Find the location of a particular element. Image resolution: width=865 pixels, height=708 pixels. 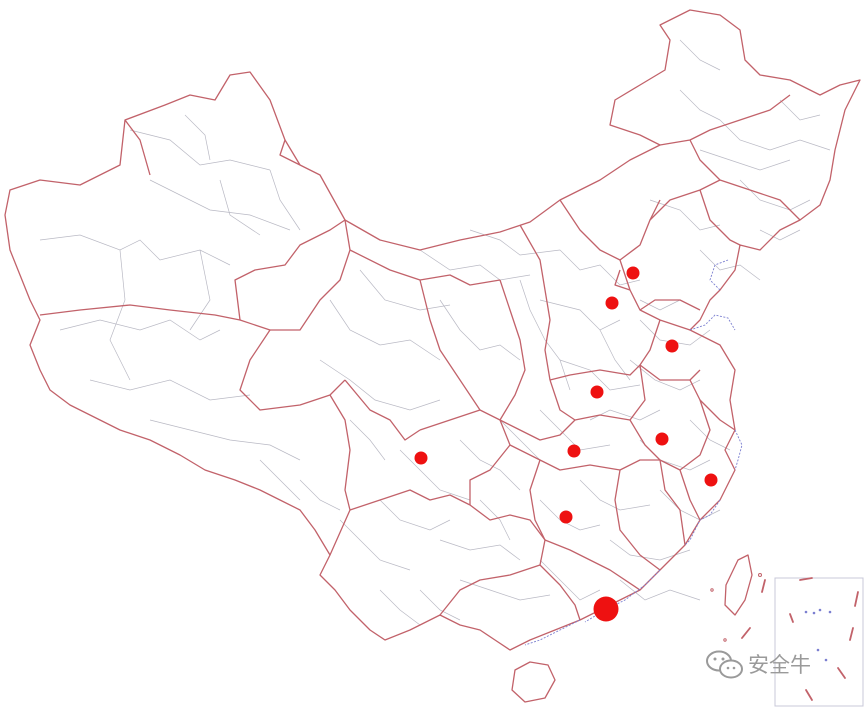

small-islands is located at coordinates (736, 607).